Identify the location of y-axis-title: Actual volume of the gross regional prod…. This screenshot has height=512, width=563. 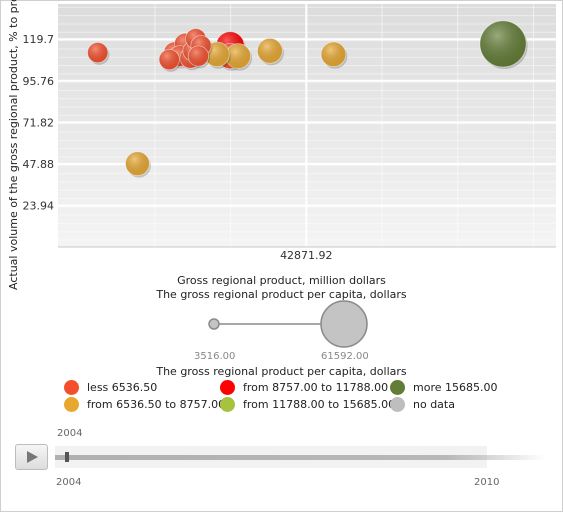
(13, 145).